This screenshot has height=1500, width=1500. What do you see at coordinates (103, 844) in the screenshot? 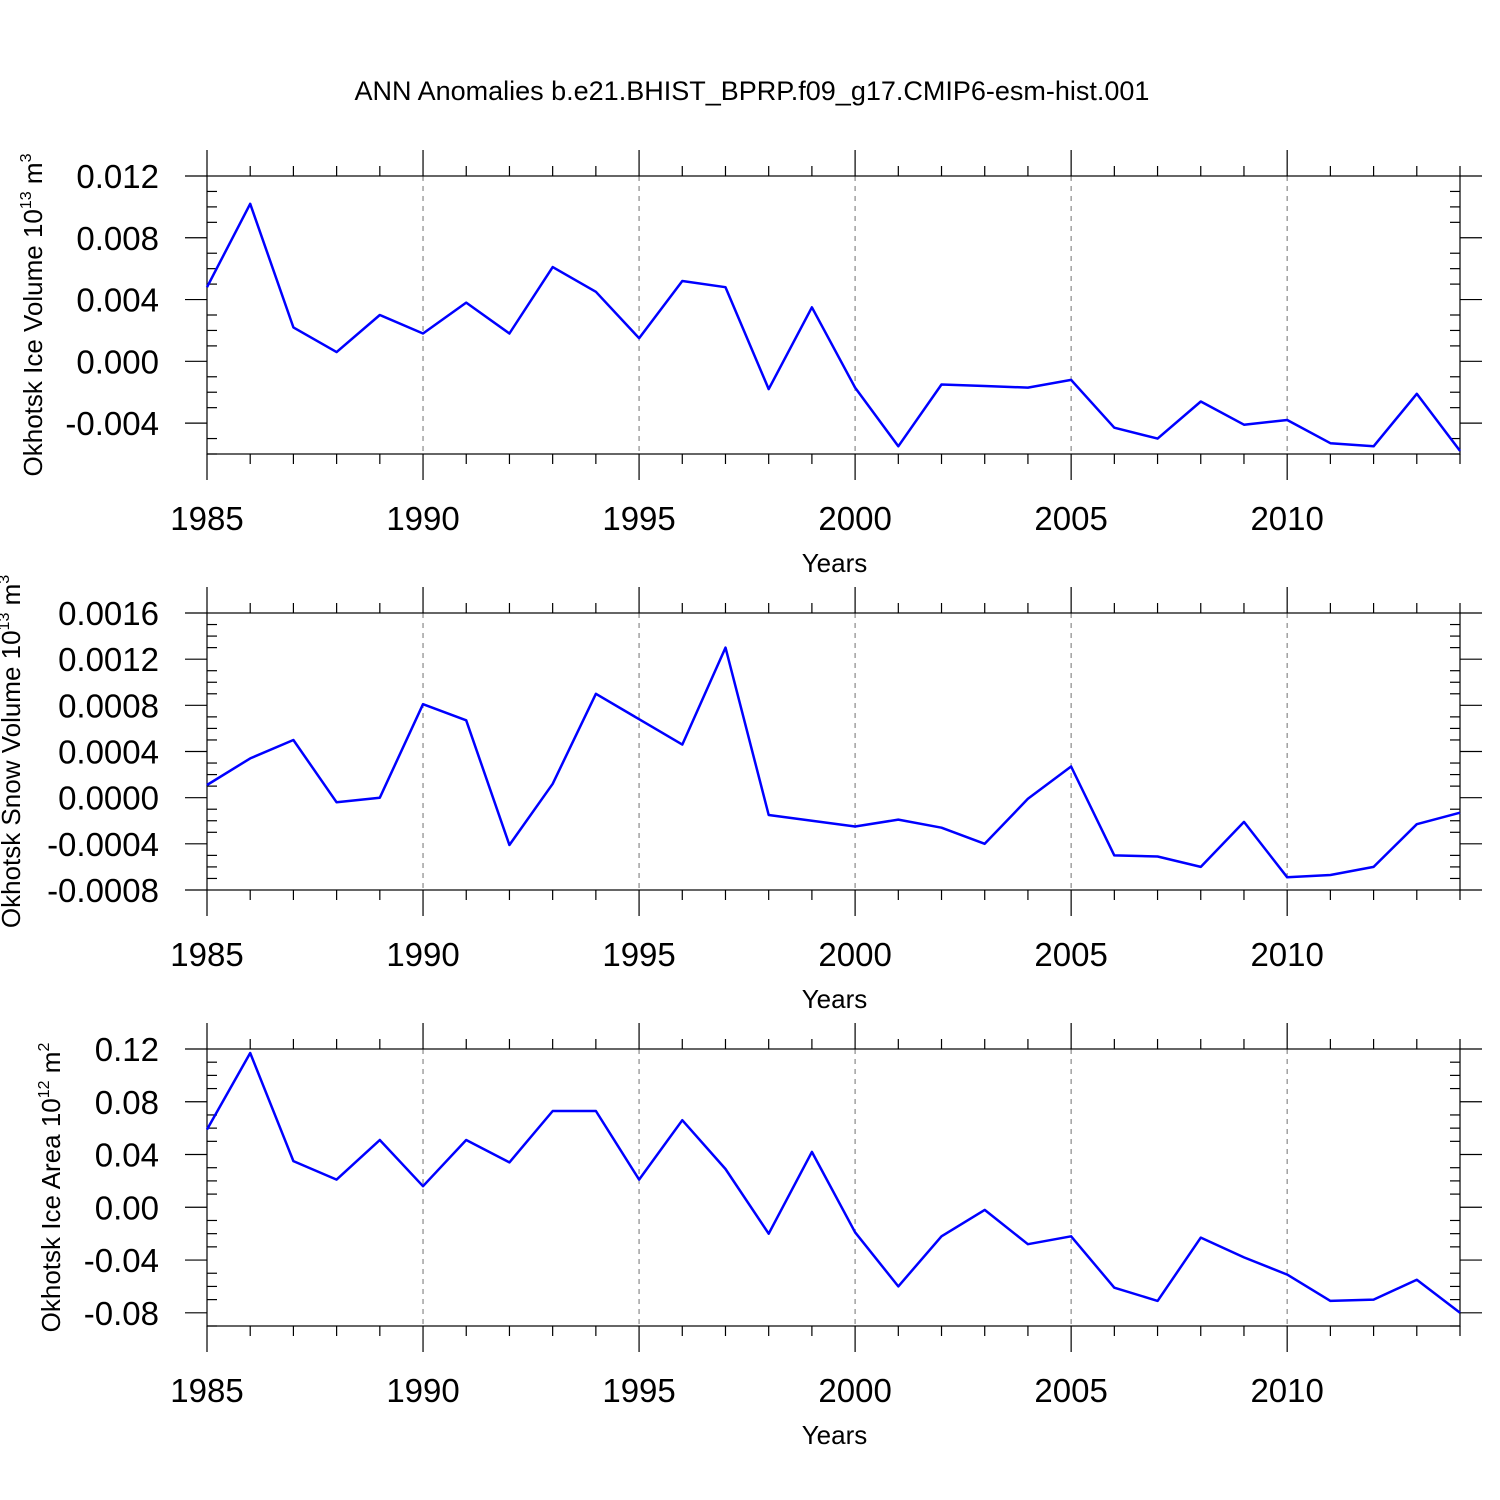
I see `y-tick-label: -0.0004` at bounding box center [103, 844].